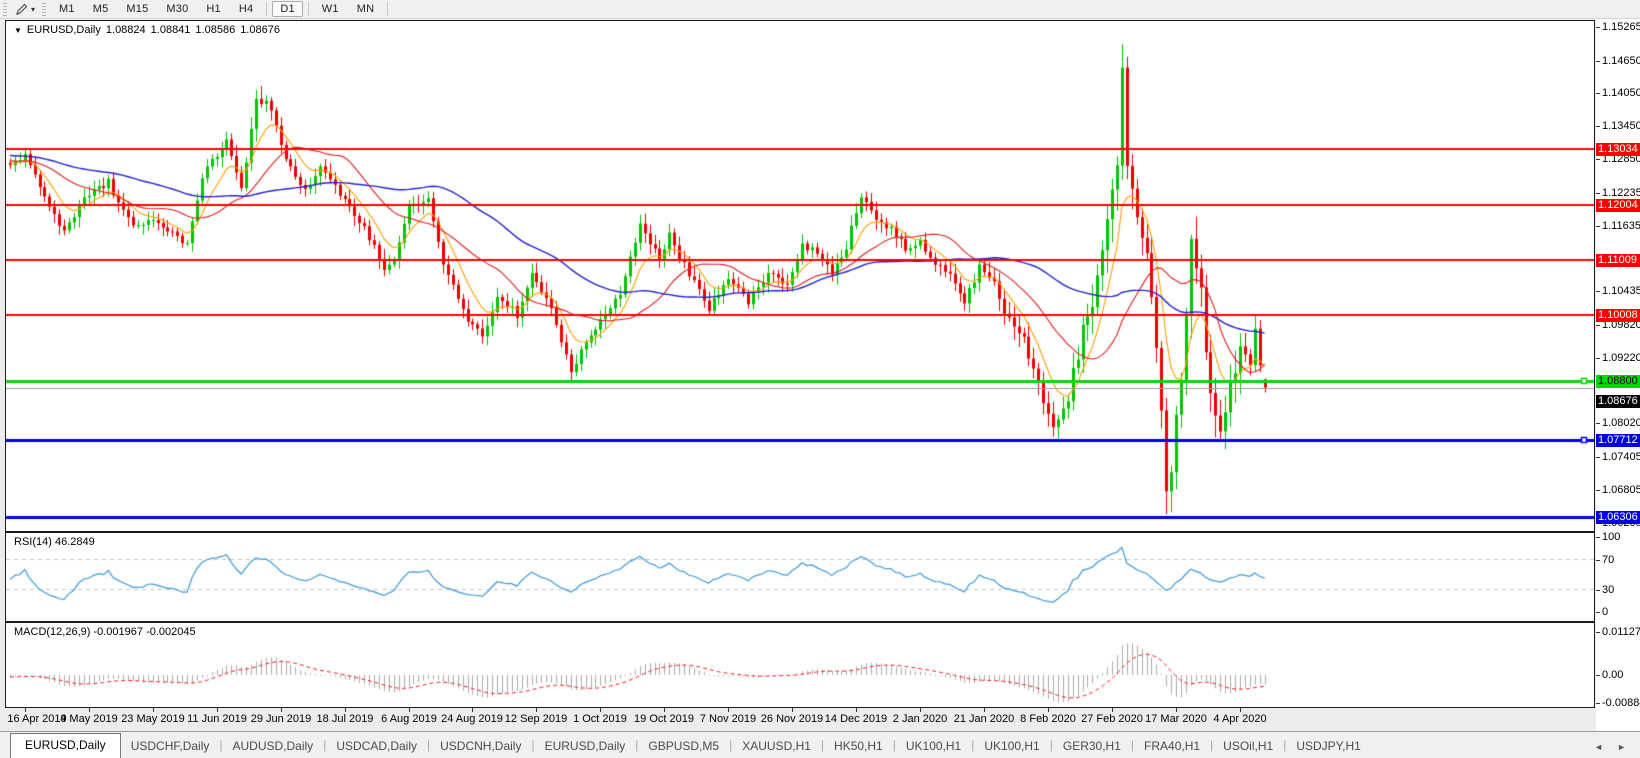 The height and width of the screenshot is (758, 1640). I want to click on tab-usdchf-daily: USDCHF,Daily, so click(170, 746).